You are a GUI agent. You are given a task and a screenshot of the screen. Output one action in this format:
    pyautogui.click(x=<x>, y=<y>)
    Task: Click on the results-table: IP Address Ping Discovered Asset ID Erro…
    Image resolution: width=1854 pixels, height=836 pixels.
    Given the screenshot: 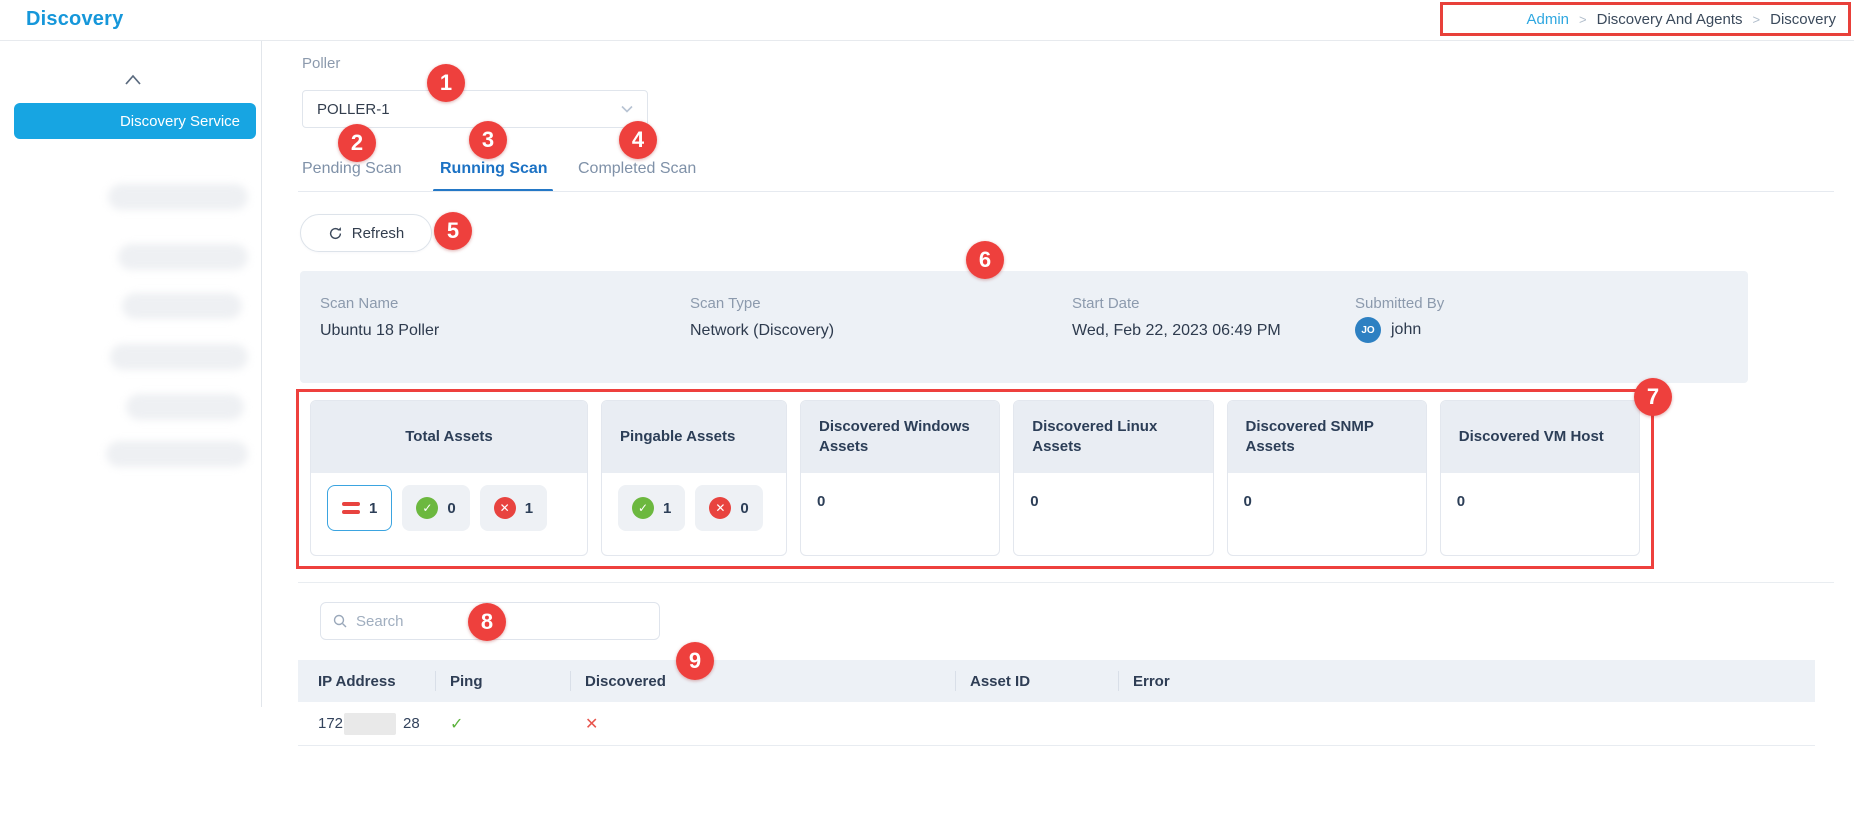 What is the action you would take?
    pyautogui.click(x=1056, y=703)
    